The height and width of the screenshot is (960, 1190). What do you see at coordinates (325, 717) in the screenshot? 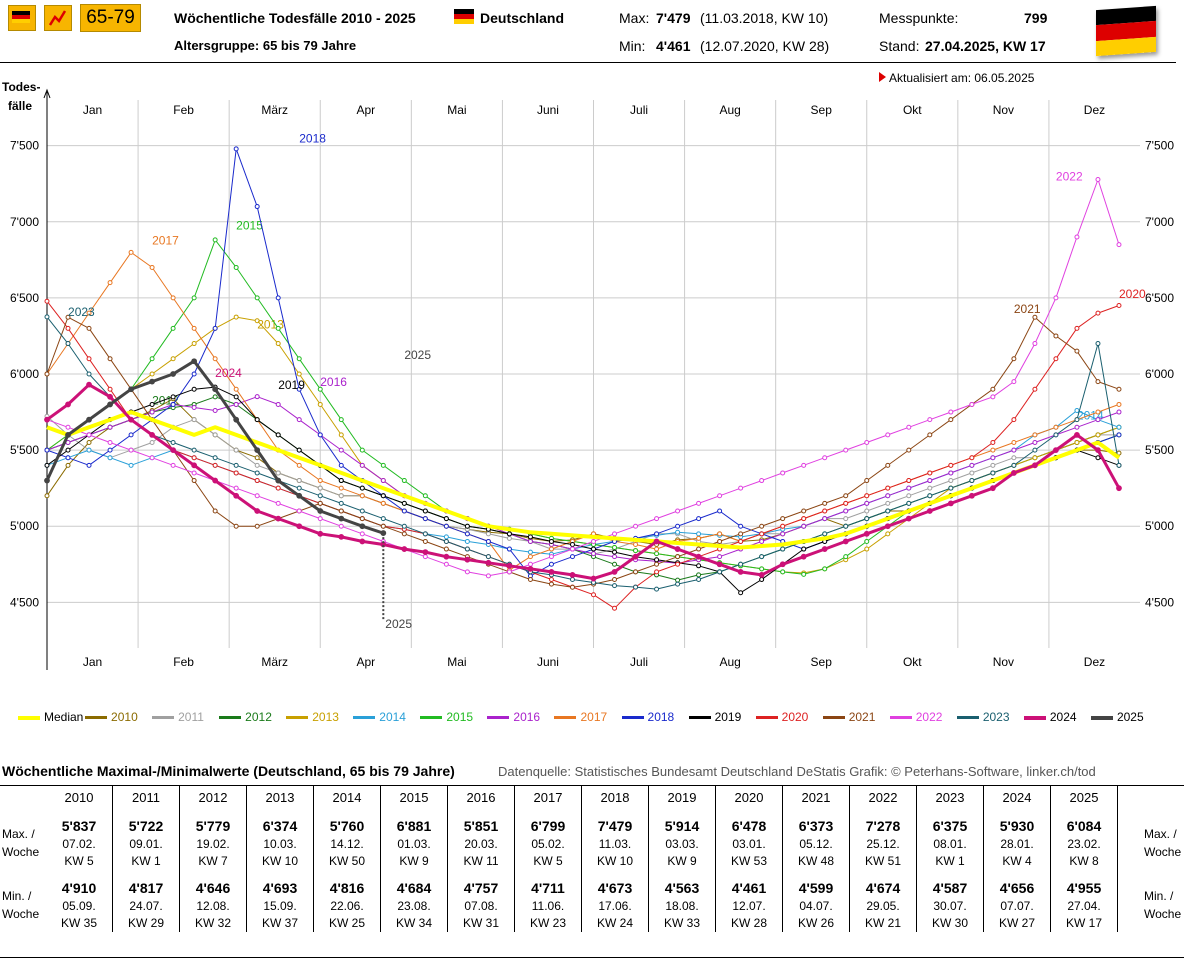
I see `legend-label: 2013` at bounding box center [325, 717].